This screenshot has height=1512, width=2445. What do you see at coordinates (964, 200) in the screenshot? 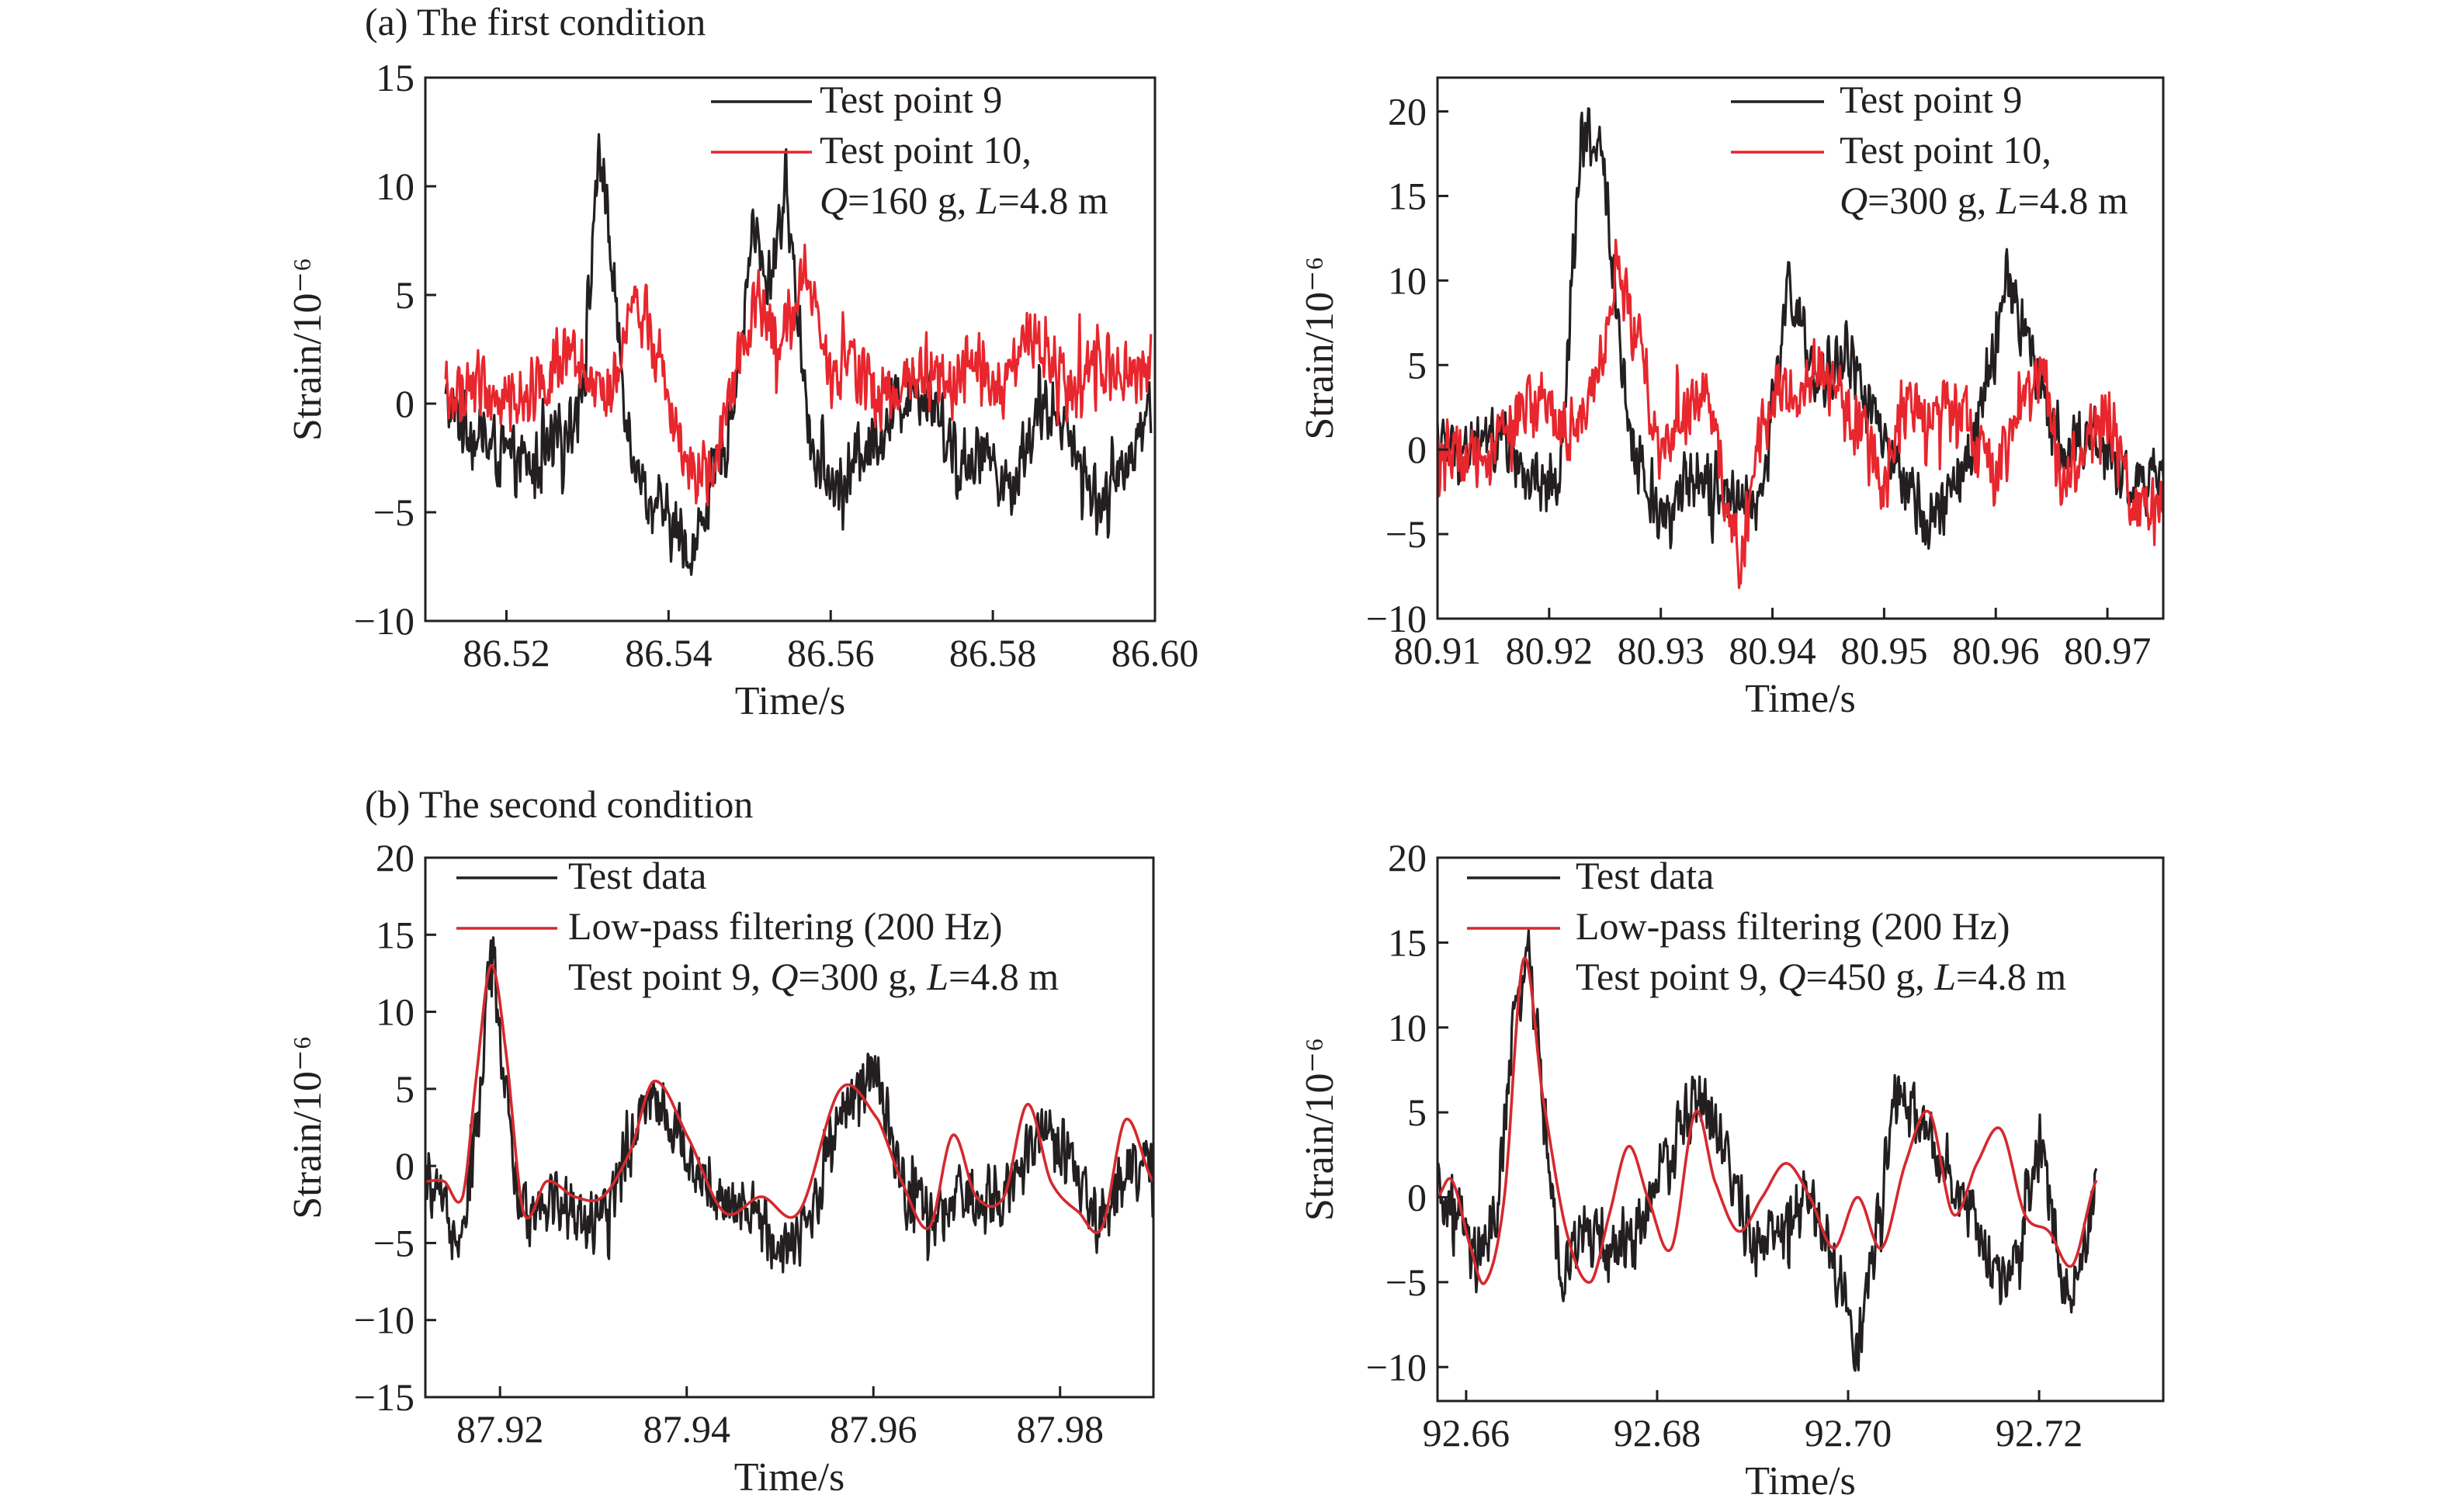
I see `legend-note: Q=160 g, L=4.8 m` at bounding box center [964, 200].